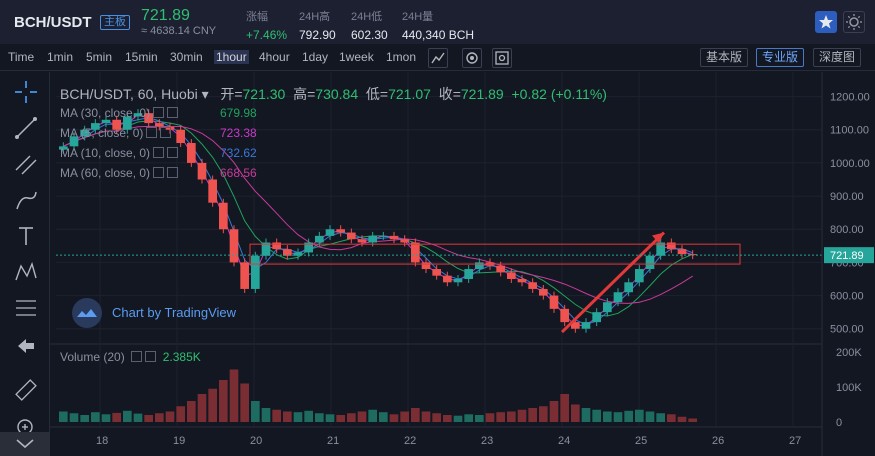 This screenshot has width=875, height=456. I want to click on ma-60-legend: MA (60, close, 0) 668.56, so click(158, 173).